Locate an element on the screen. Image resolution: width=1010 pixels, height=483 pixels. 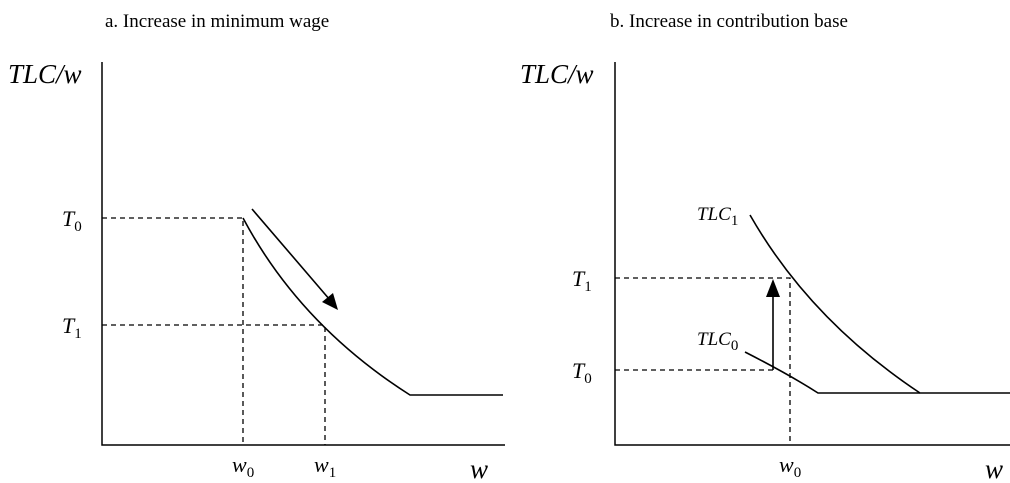
tlc0-curve is located at coordinates (832, 372).